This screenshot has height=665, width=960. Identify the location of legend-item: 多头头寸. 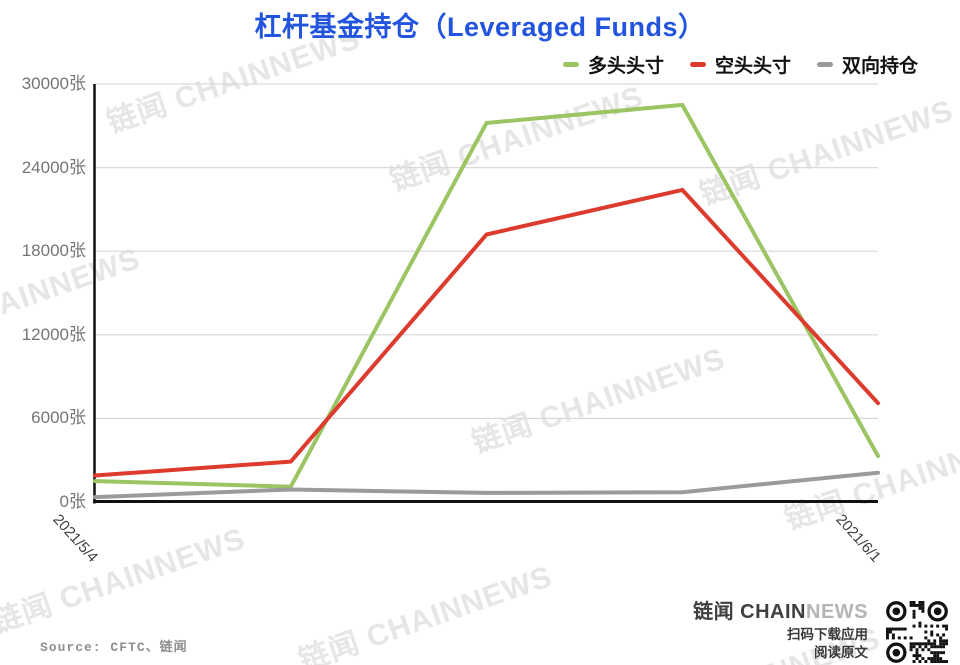
(613, 64).